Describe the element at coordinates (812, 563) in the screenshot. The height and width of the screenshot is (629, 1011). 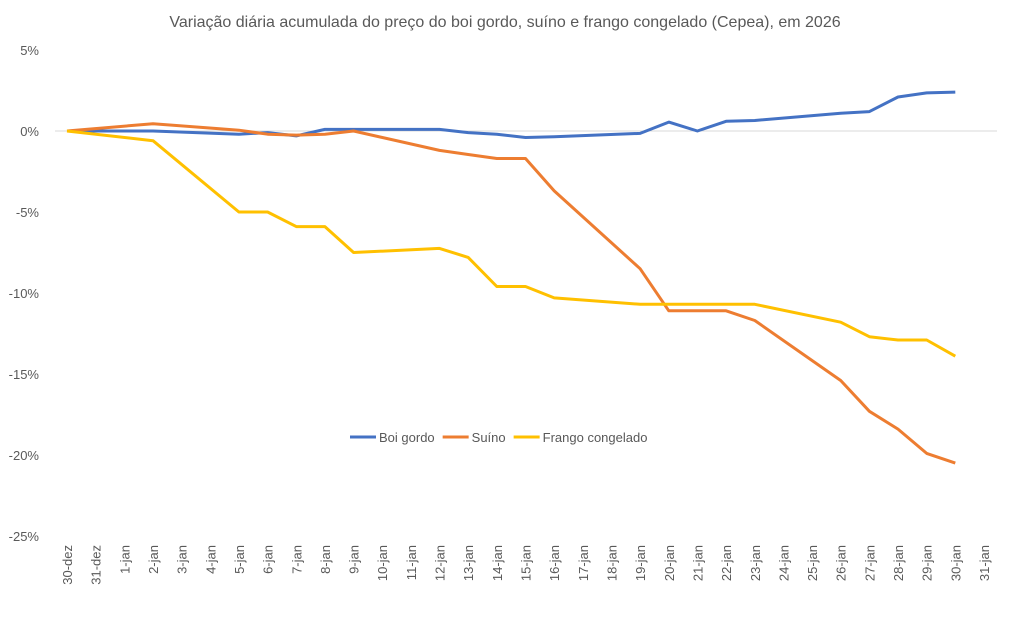
I see `x-tick-label: 25-jan` at that location.